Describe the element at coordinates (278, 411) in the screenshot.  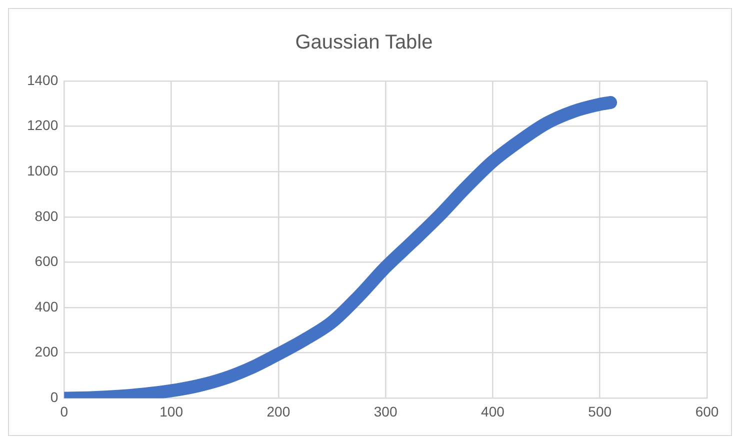
I see `x-tick-label: 200` at that location.